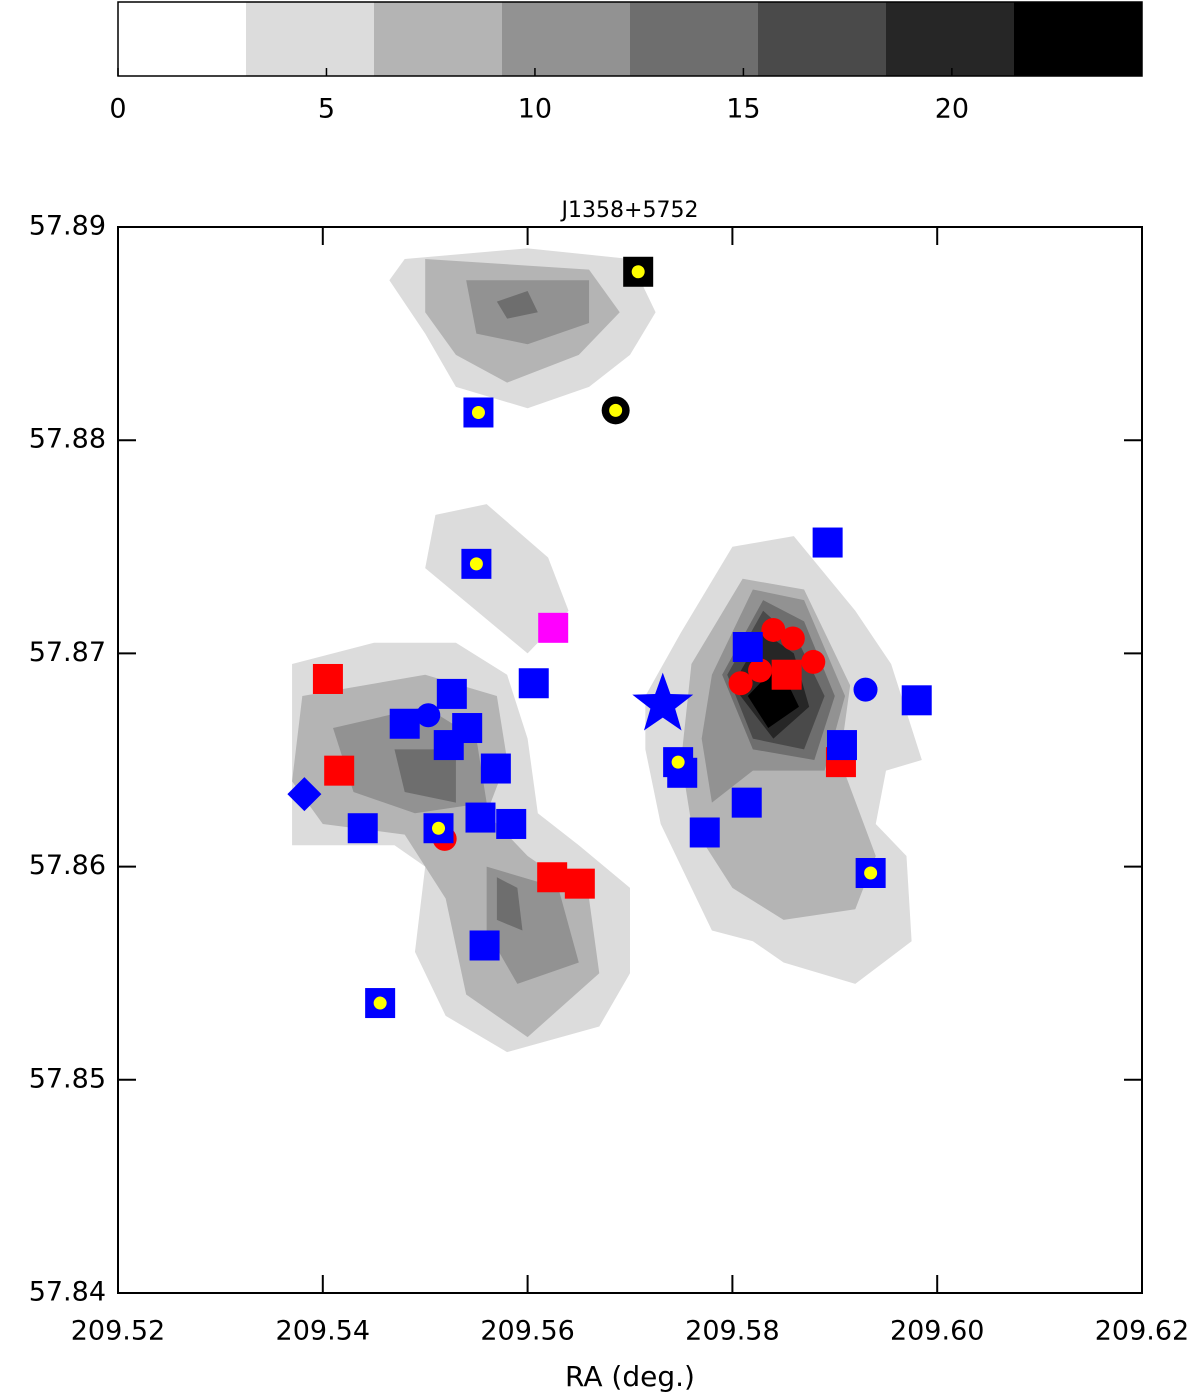 This screenshot has height=1399, width=1200. What do you see at coordinates (117, 109) in the screenshot?
I see `colorbar-tick-label: 0` at bounding box center [117, 109].